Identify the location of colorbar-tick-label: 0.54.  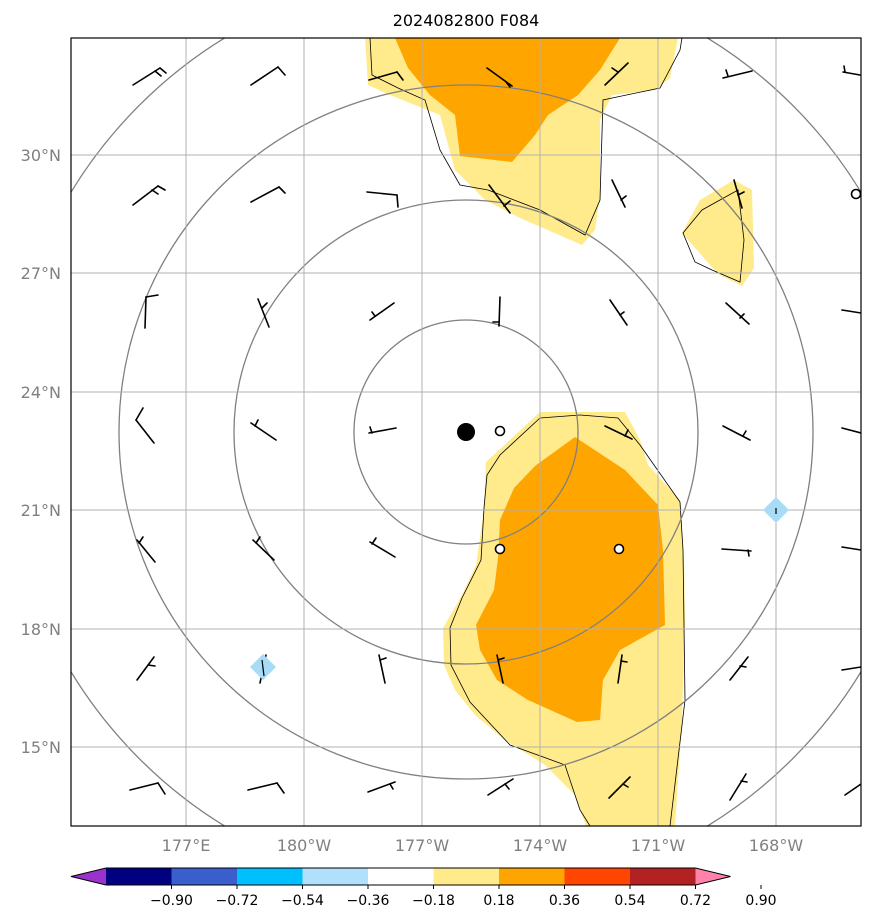
(629, 901).